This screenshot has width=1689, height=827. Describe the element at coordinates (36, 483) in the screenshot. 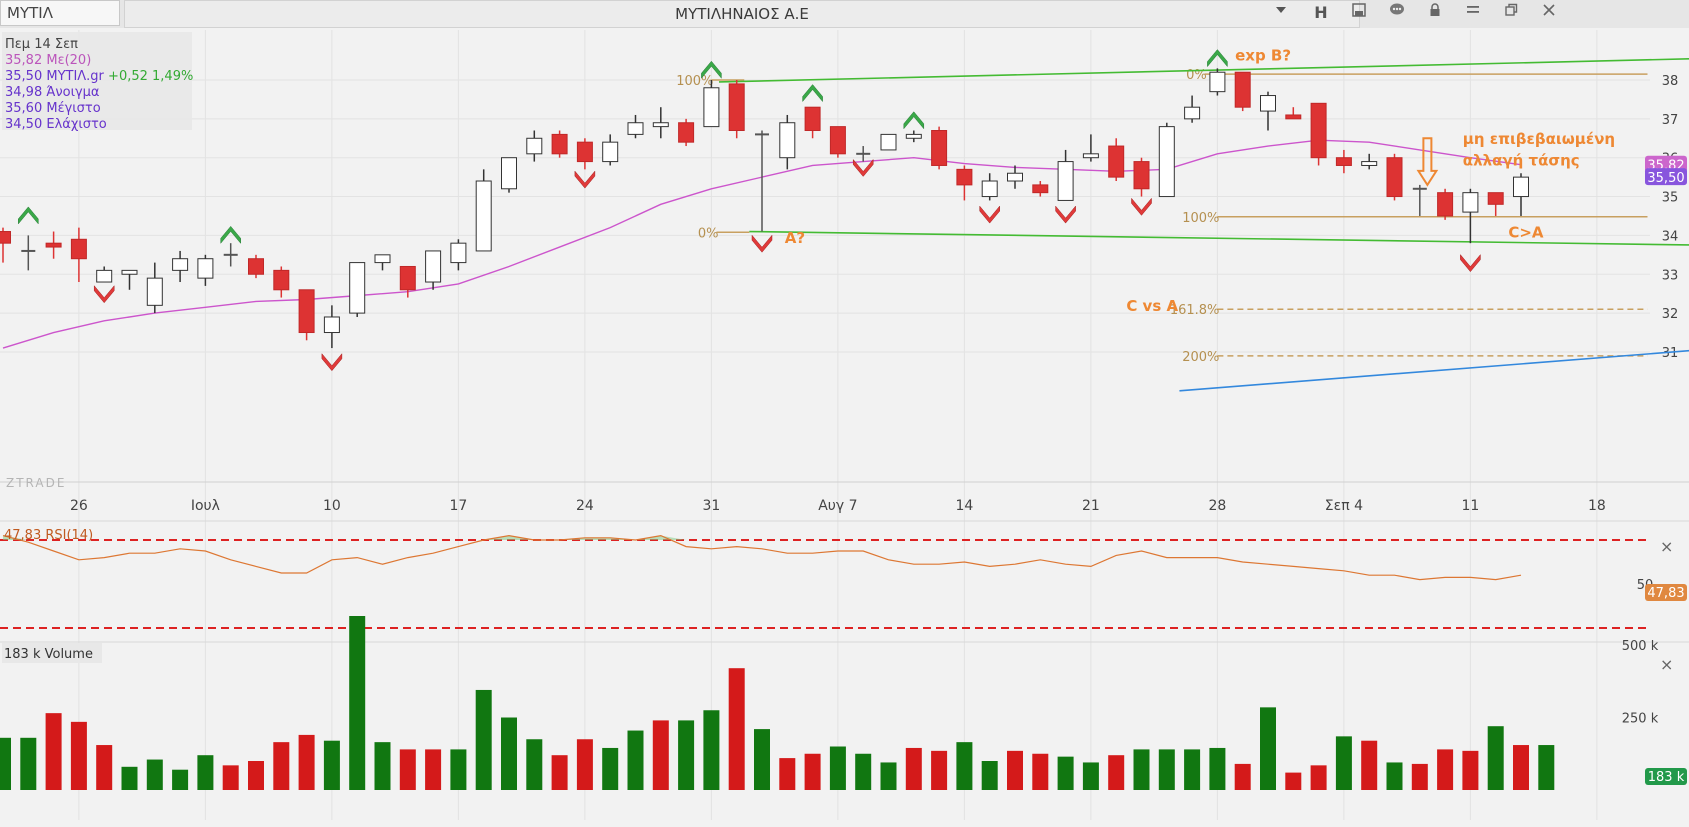

I see `watermark: ZTRADE` at that location.